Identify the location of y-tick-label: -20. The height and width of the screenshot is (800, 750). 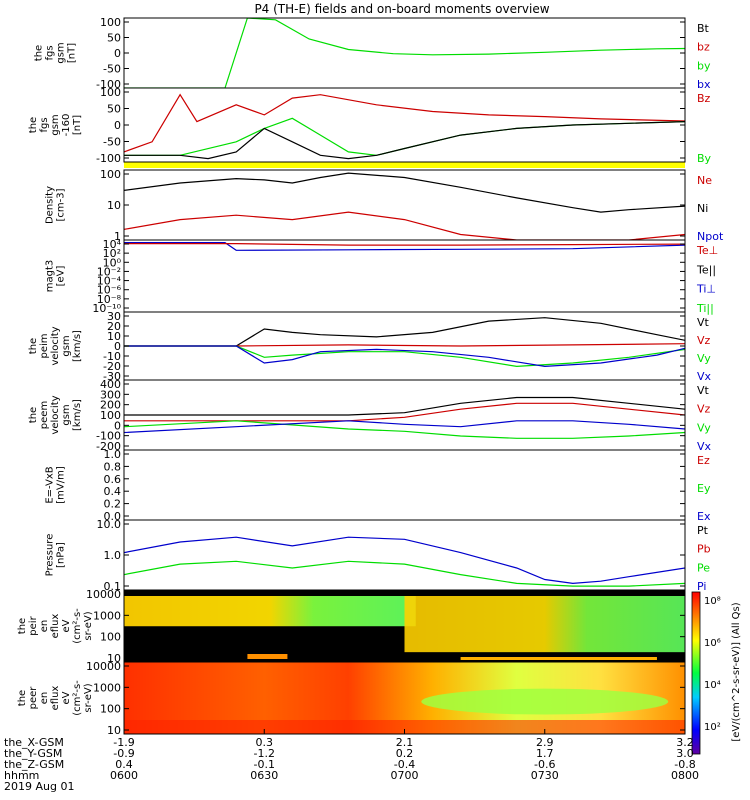
(112, 366).